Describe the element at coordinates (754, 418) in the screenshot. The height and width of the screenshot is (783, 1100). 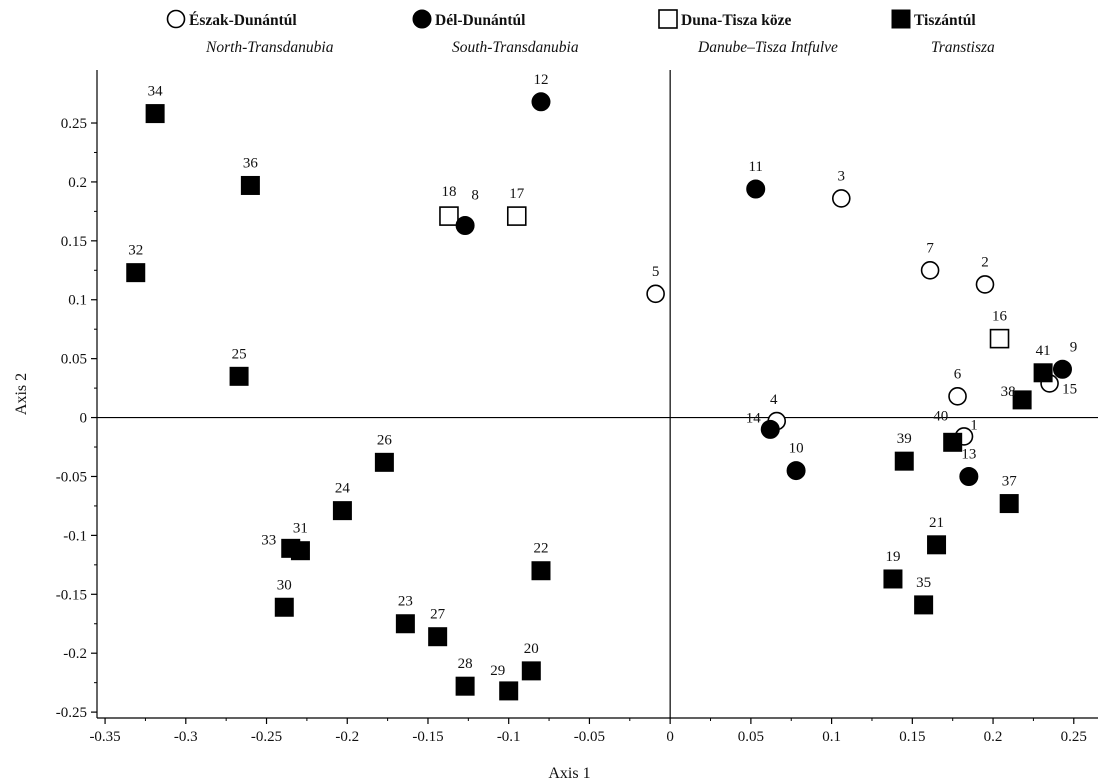
I see `point-label-14: 14` at that location.